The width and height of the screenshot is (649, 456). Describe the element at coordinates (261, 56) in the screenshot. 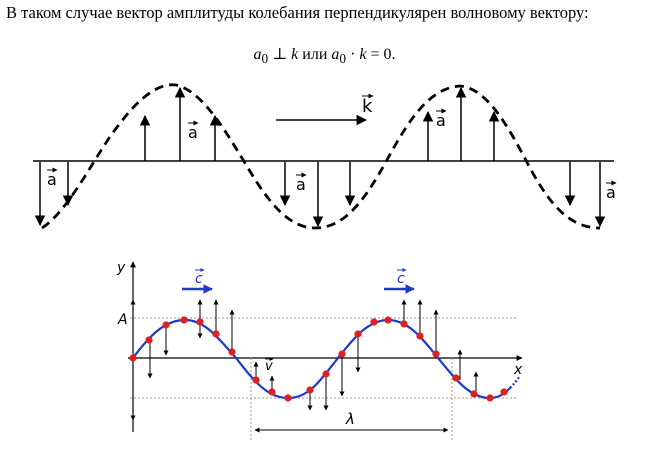

I see `formula-amplitude-symbol: a0` at that location.